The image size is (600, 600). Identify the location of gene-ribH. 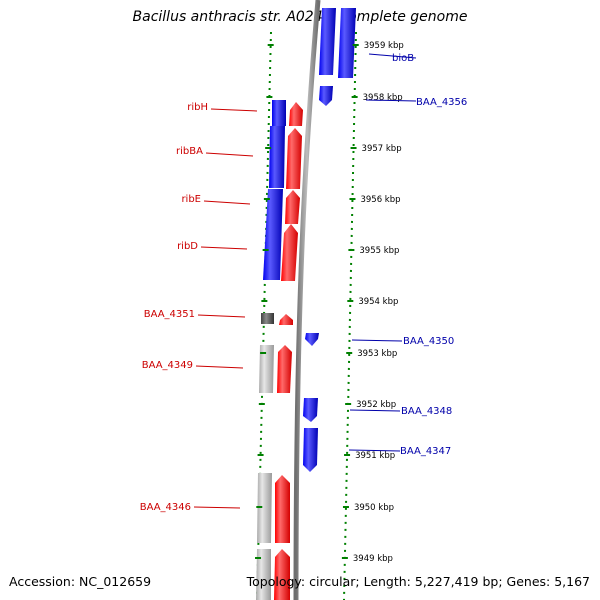
(296, 114).